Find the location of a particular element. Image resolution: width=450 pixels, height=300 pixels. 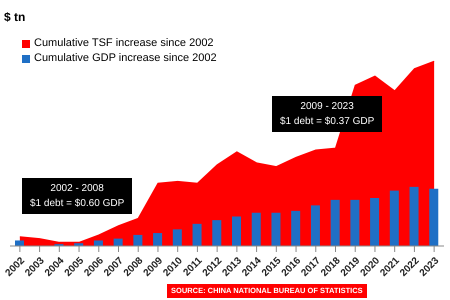

y-axis-title: $ tn is located at coordinates (15, 17).